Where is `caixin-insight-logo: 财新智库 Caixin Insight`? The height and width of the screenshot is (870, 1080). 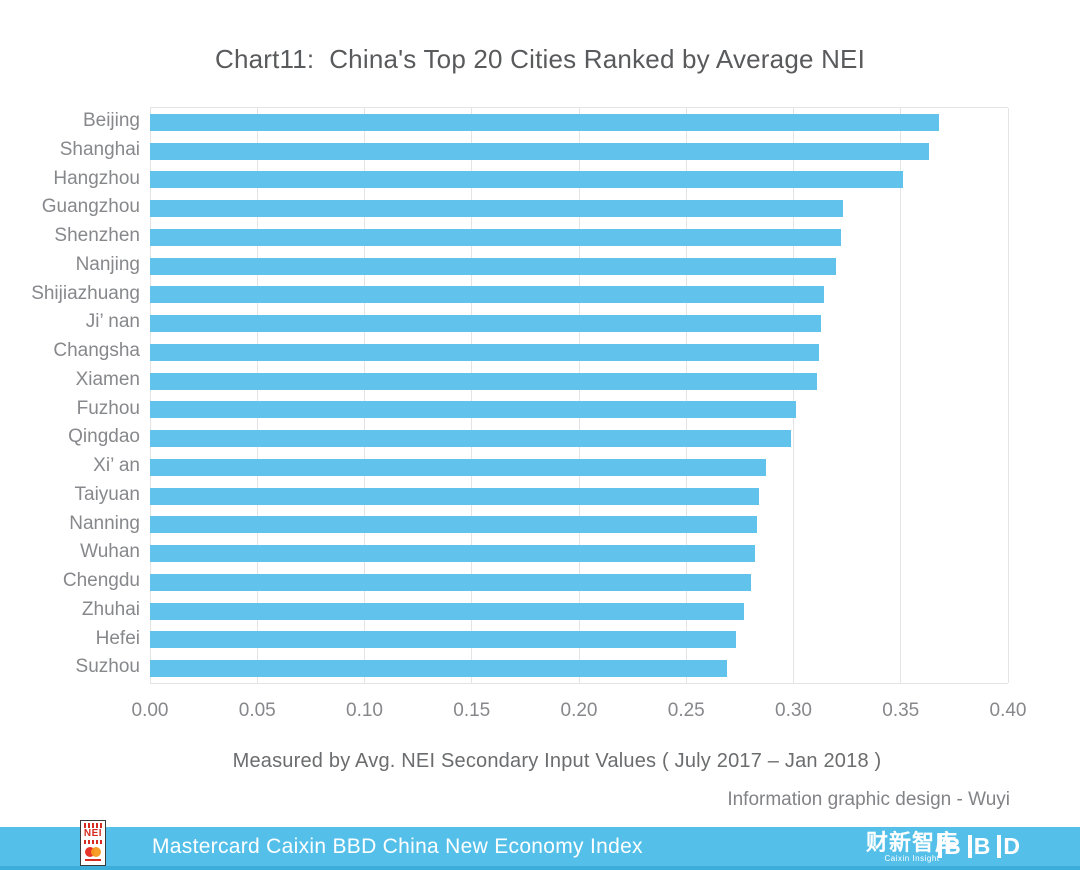
caixin-insight-logo: 财新智库 Caixin Insight is located at coordinates (911, 847).